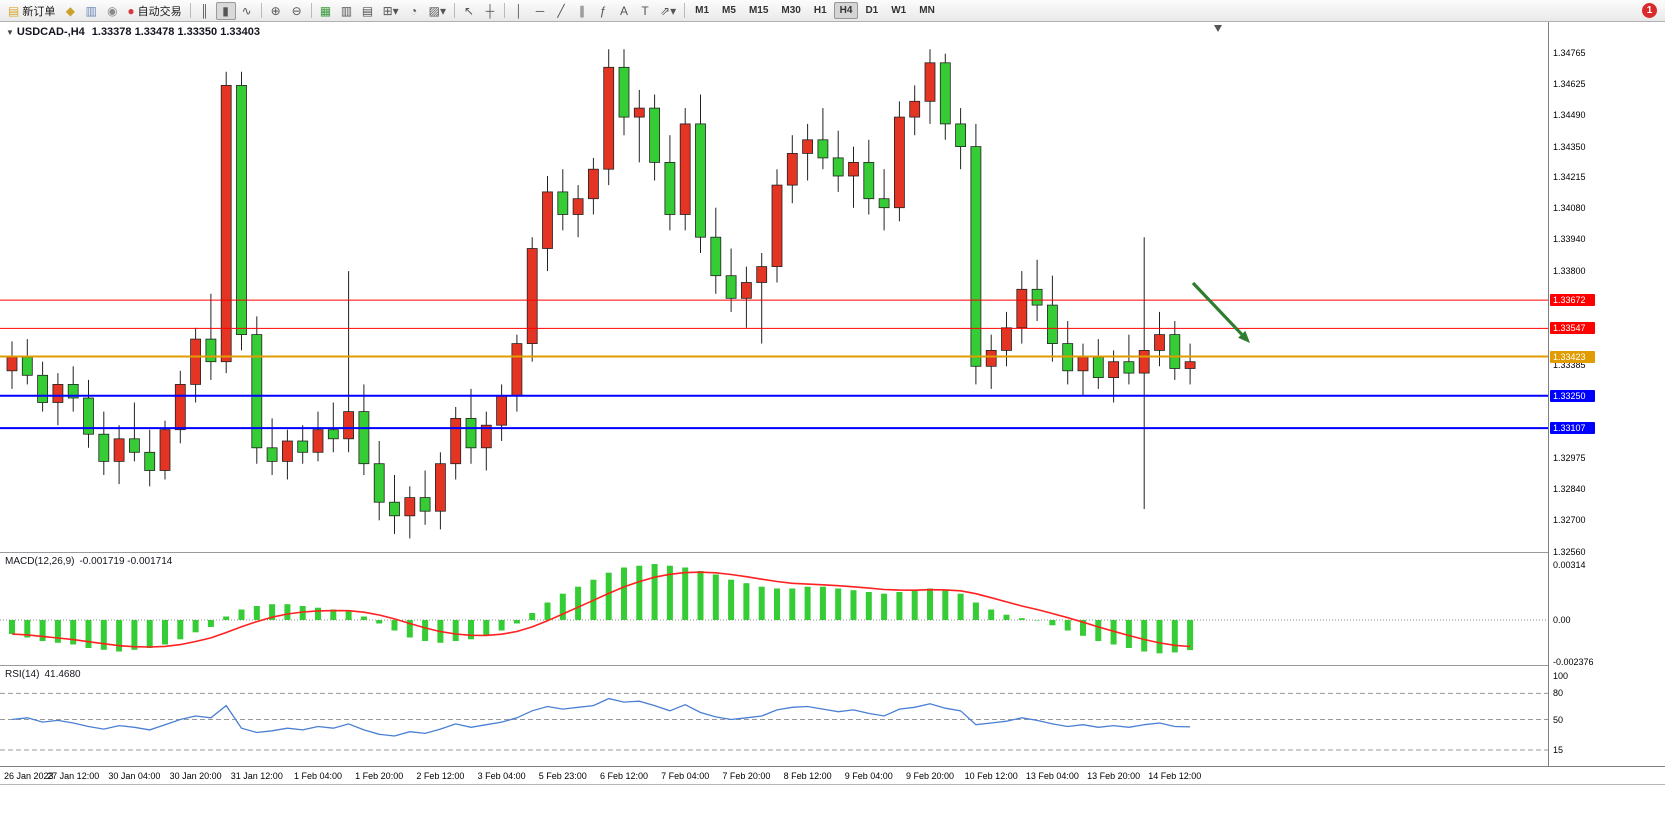 Image resolution: width=1665 pixels, height=835 pixels. What do you see at coordinates (414, 11) in the screenshot?
I see `period-icon: ◔` at bounding box center [414, 11].